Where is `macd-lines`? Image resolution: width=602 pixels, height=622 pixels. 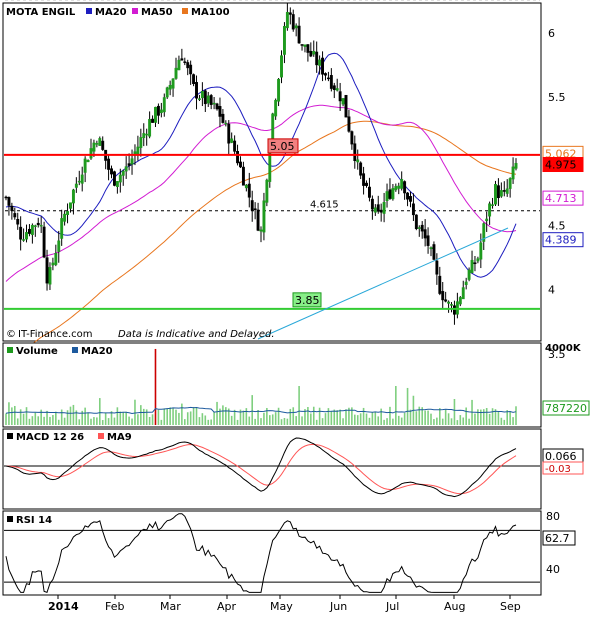
macd-lines is located at coordinates (272, 467).